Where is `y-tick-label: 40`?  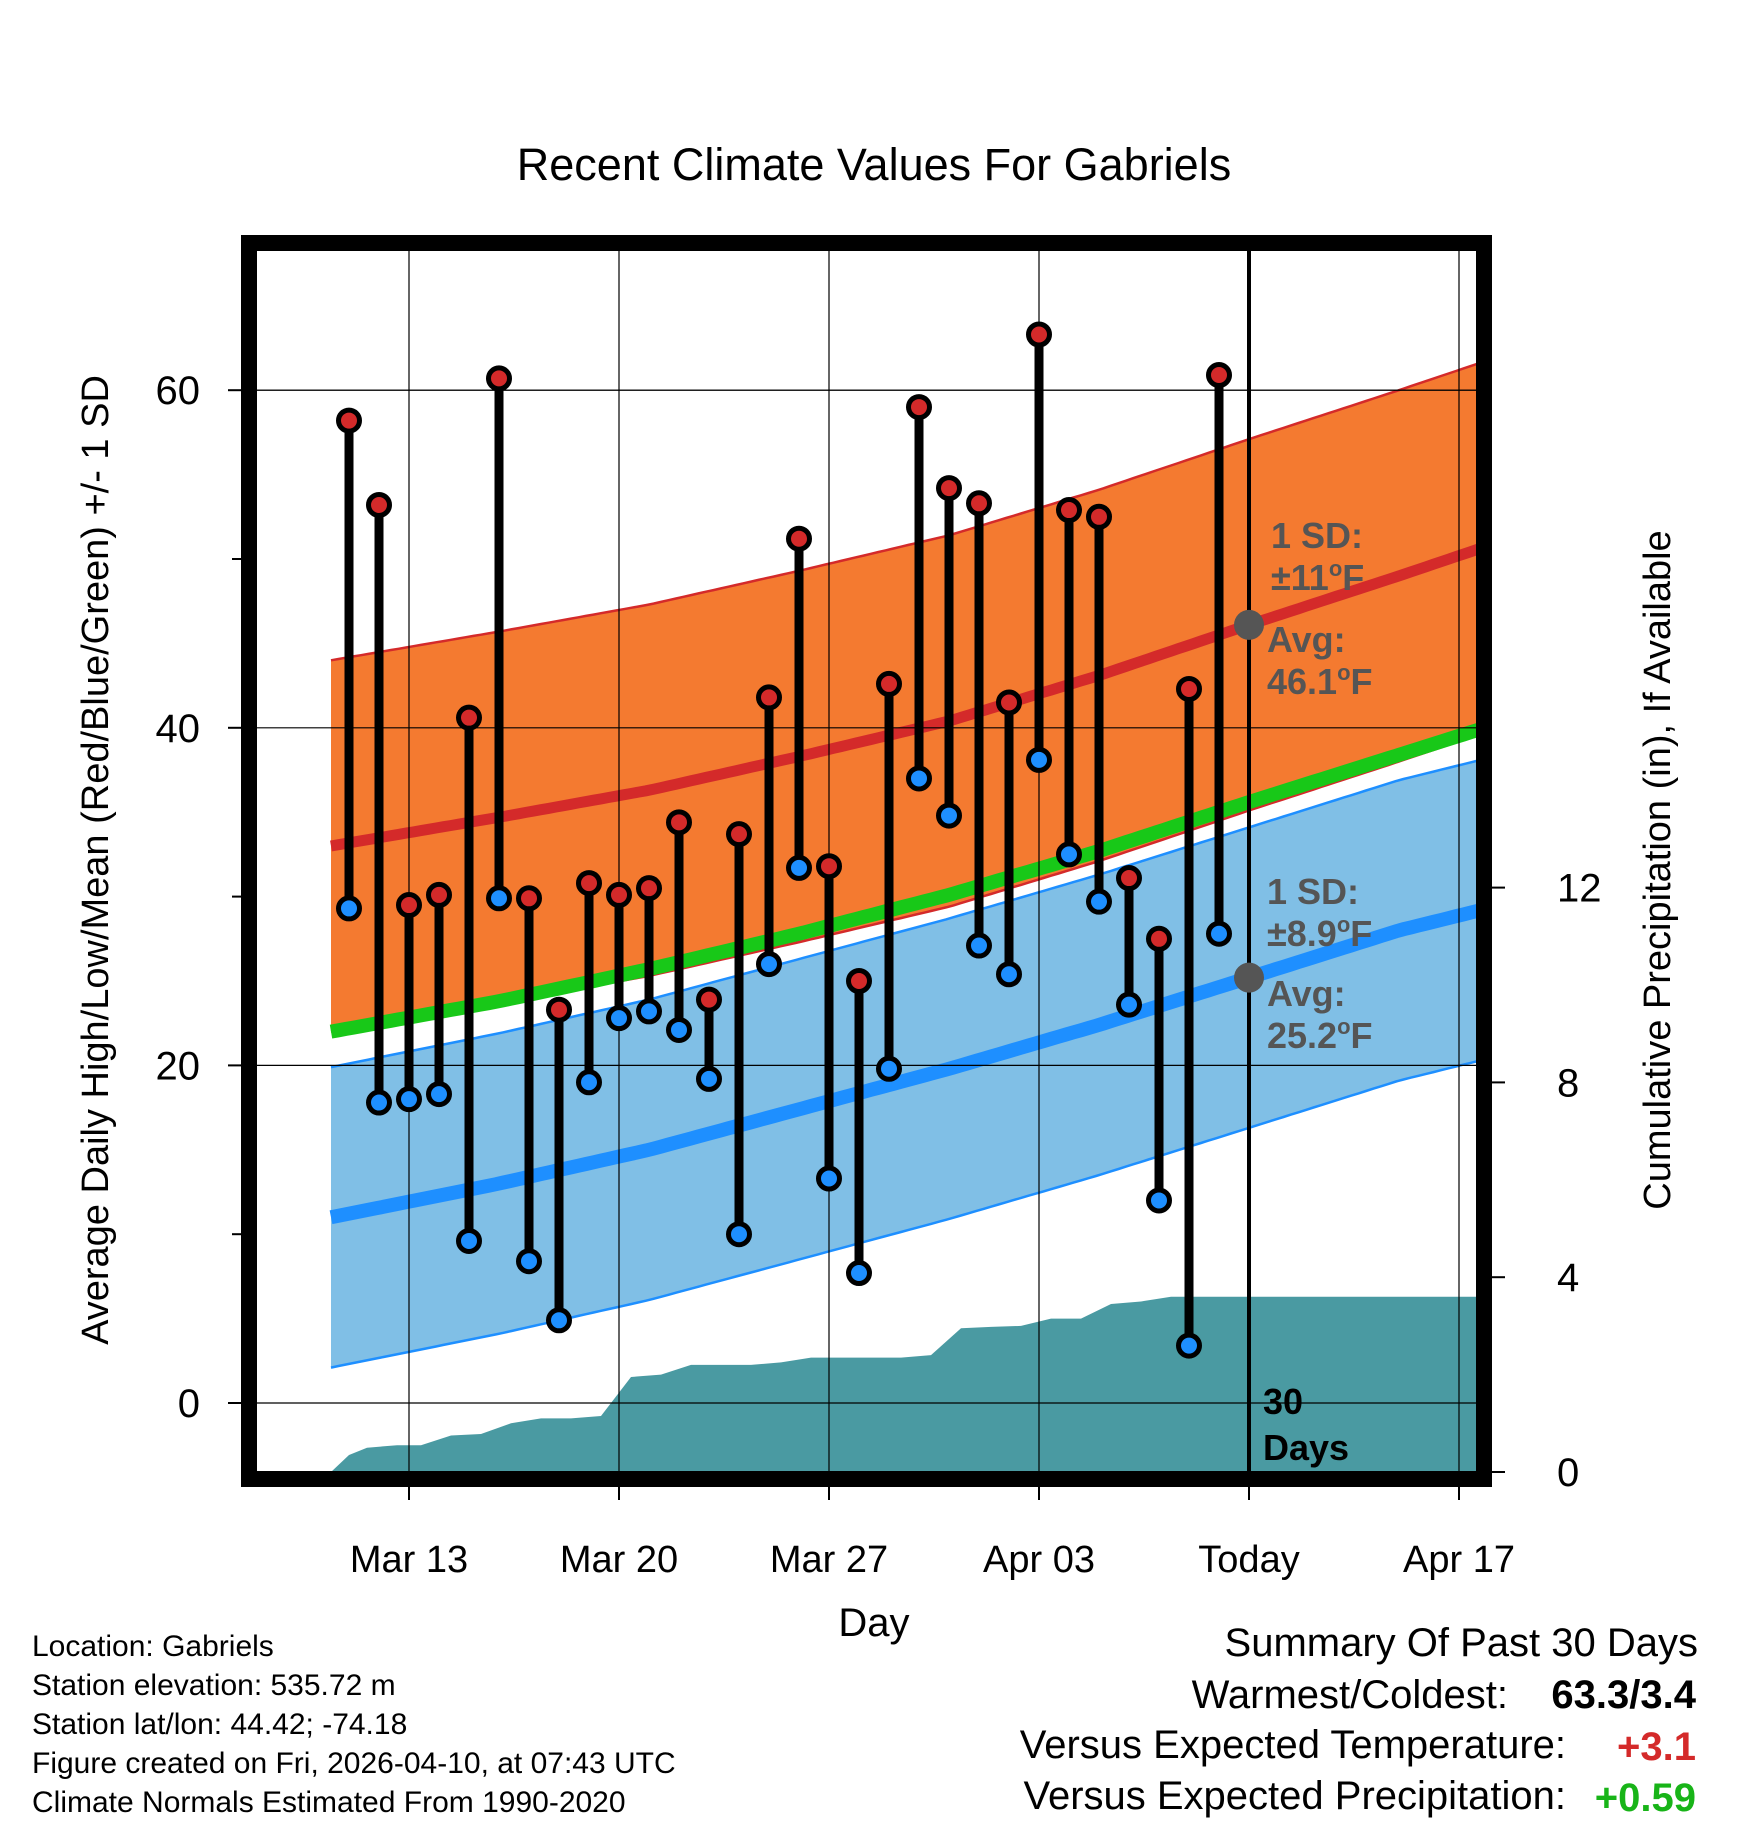 y-tick-label: 40 is located at coordinates (178, 729).